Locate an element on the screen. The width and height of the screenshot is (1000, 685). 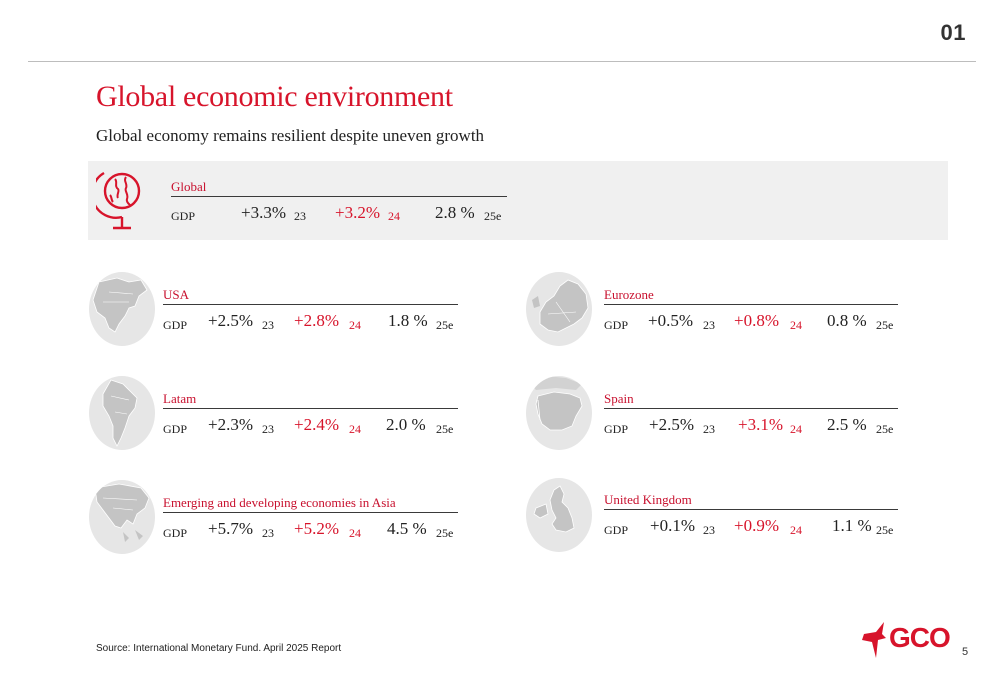
gdp-2025-estimate: 2.5 % is located at coordinates (847, 424).